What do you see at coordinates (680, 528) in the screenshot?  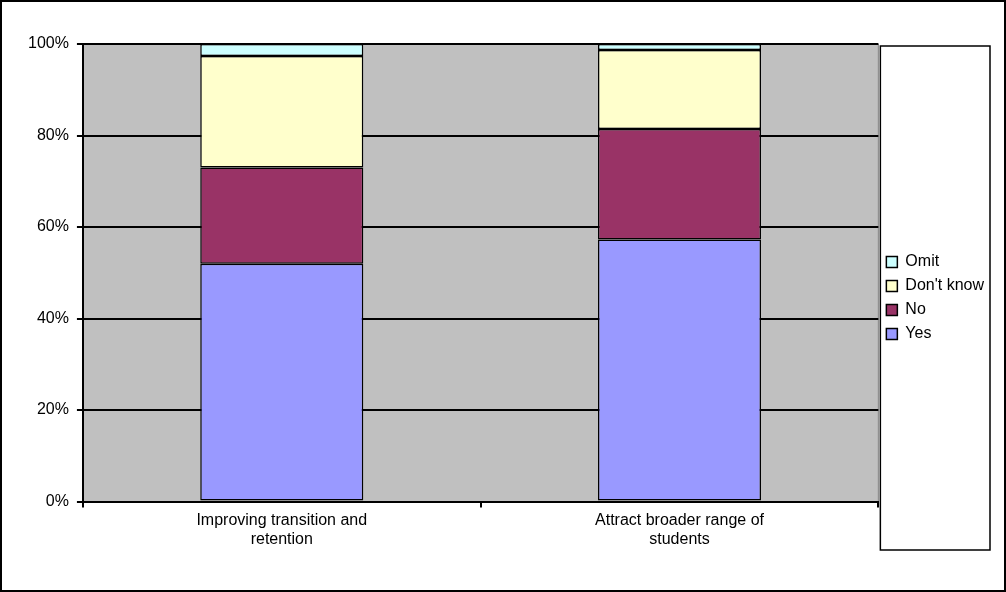 I see `x-tick-label: Attract broader range of students` at bounding box center [680, 528].